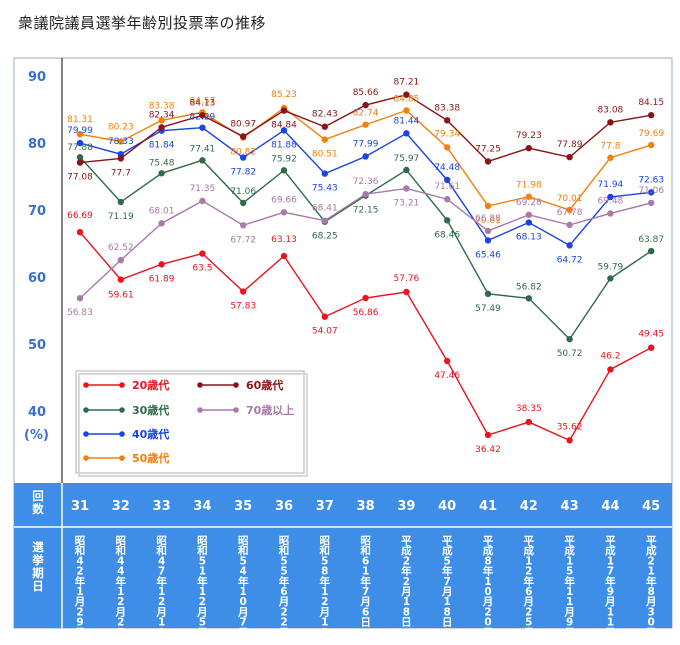 The height and width of the screenshot is (645, 680). What do you see at coordinates (447, 506) in the screenshot?
I see `round-number: 40` at bounding box center [447, 506].